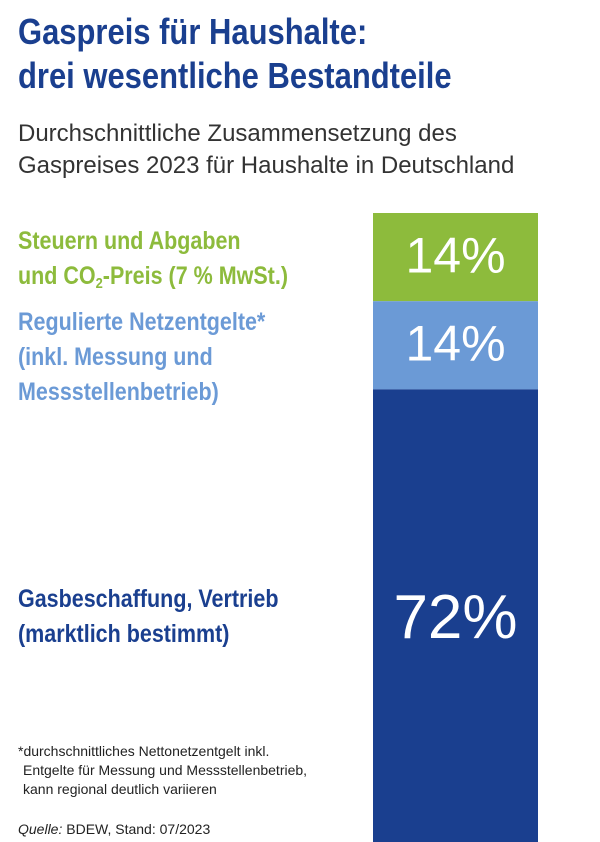  What do you see at coordinates (235, 75) in the screenshot?
I see `title-line-2: drei wesentliche Bestandteile` at bounding box center [235, 75].